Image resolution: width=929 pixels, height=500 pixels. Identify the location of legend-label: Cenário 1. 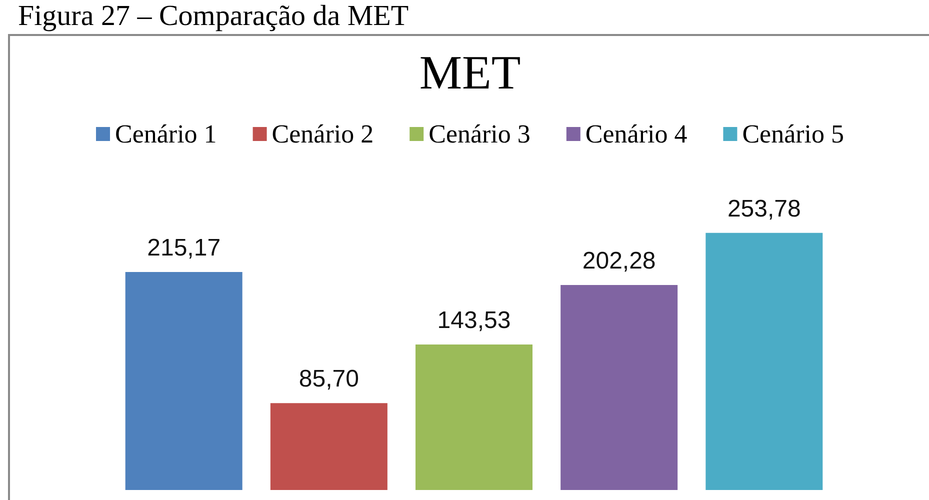
(165, 134).